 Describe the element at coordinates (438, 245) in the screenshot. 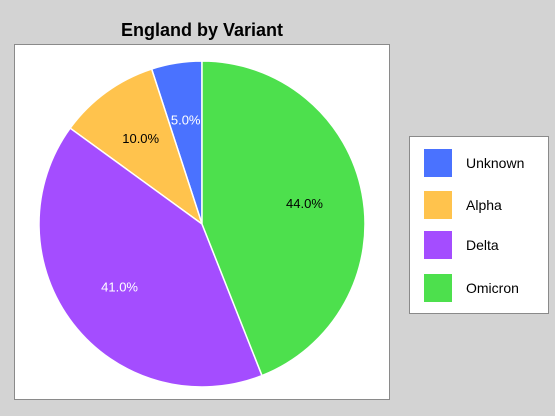

I see `legend-swatch-delta` at that location.